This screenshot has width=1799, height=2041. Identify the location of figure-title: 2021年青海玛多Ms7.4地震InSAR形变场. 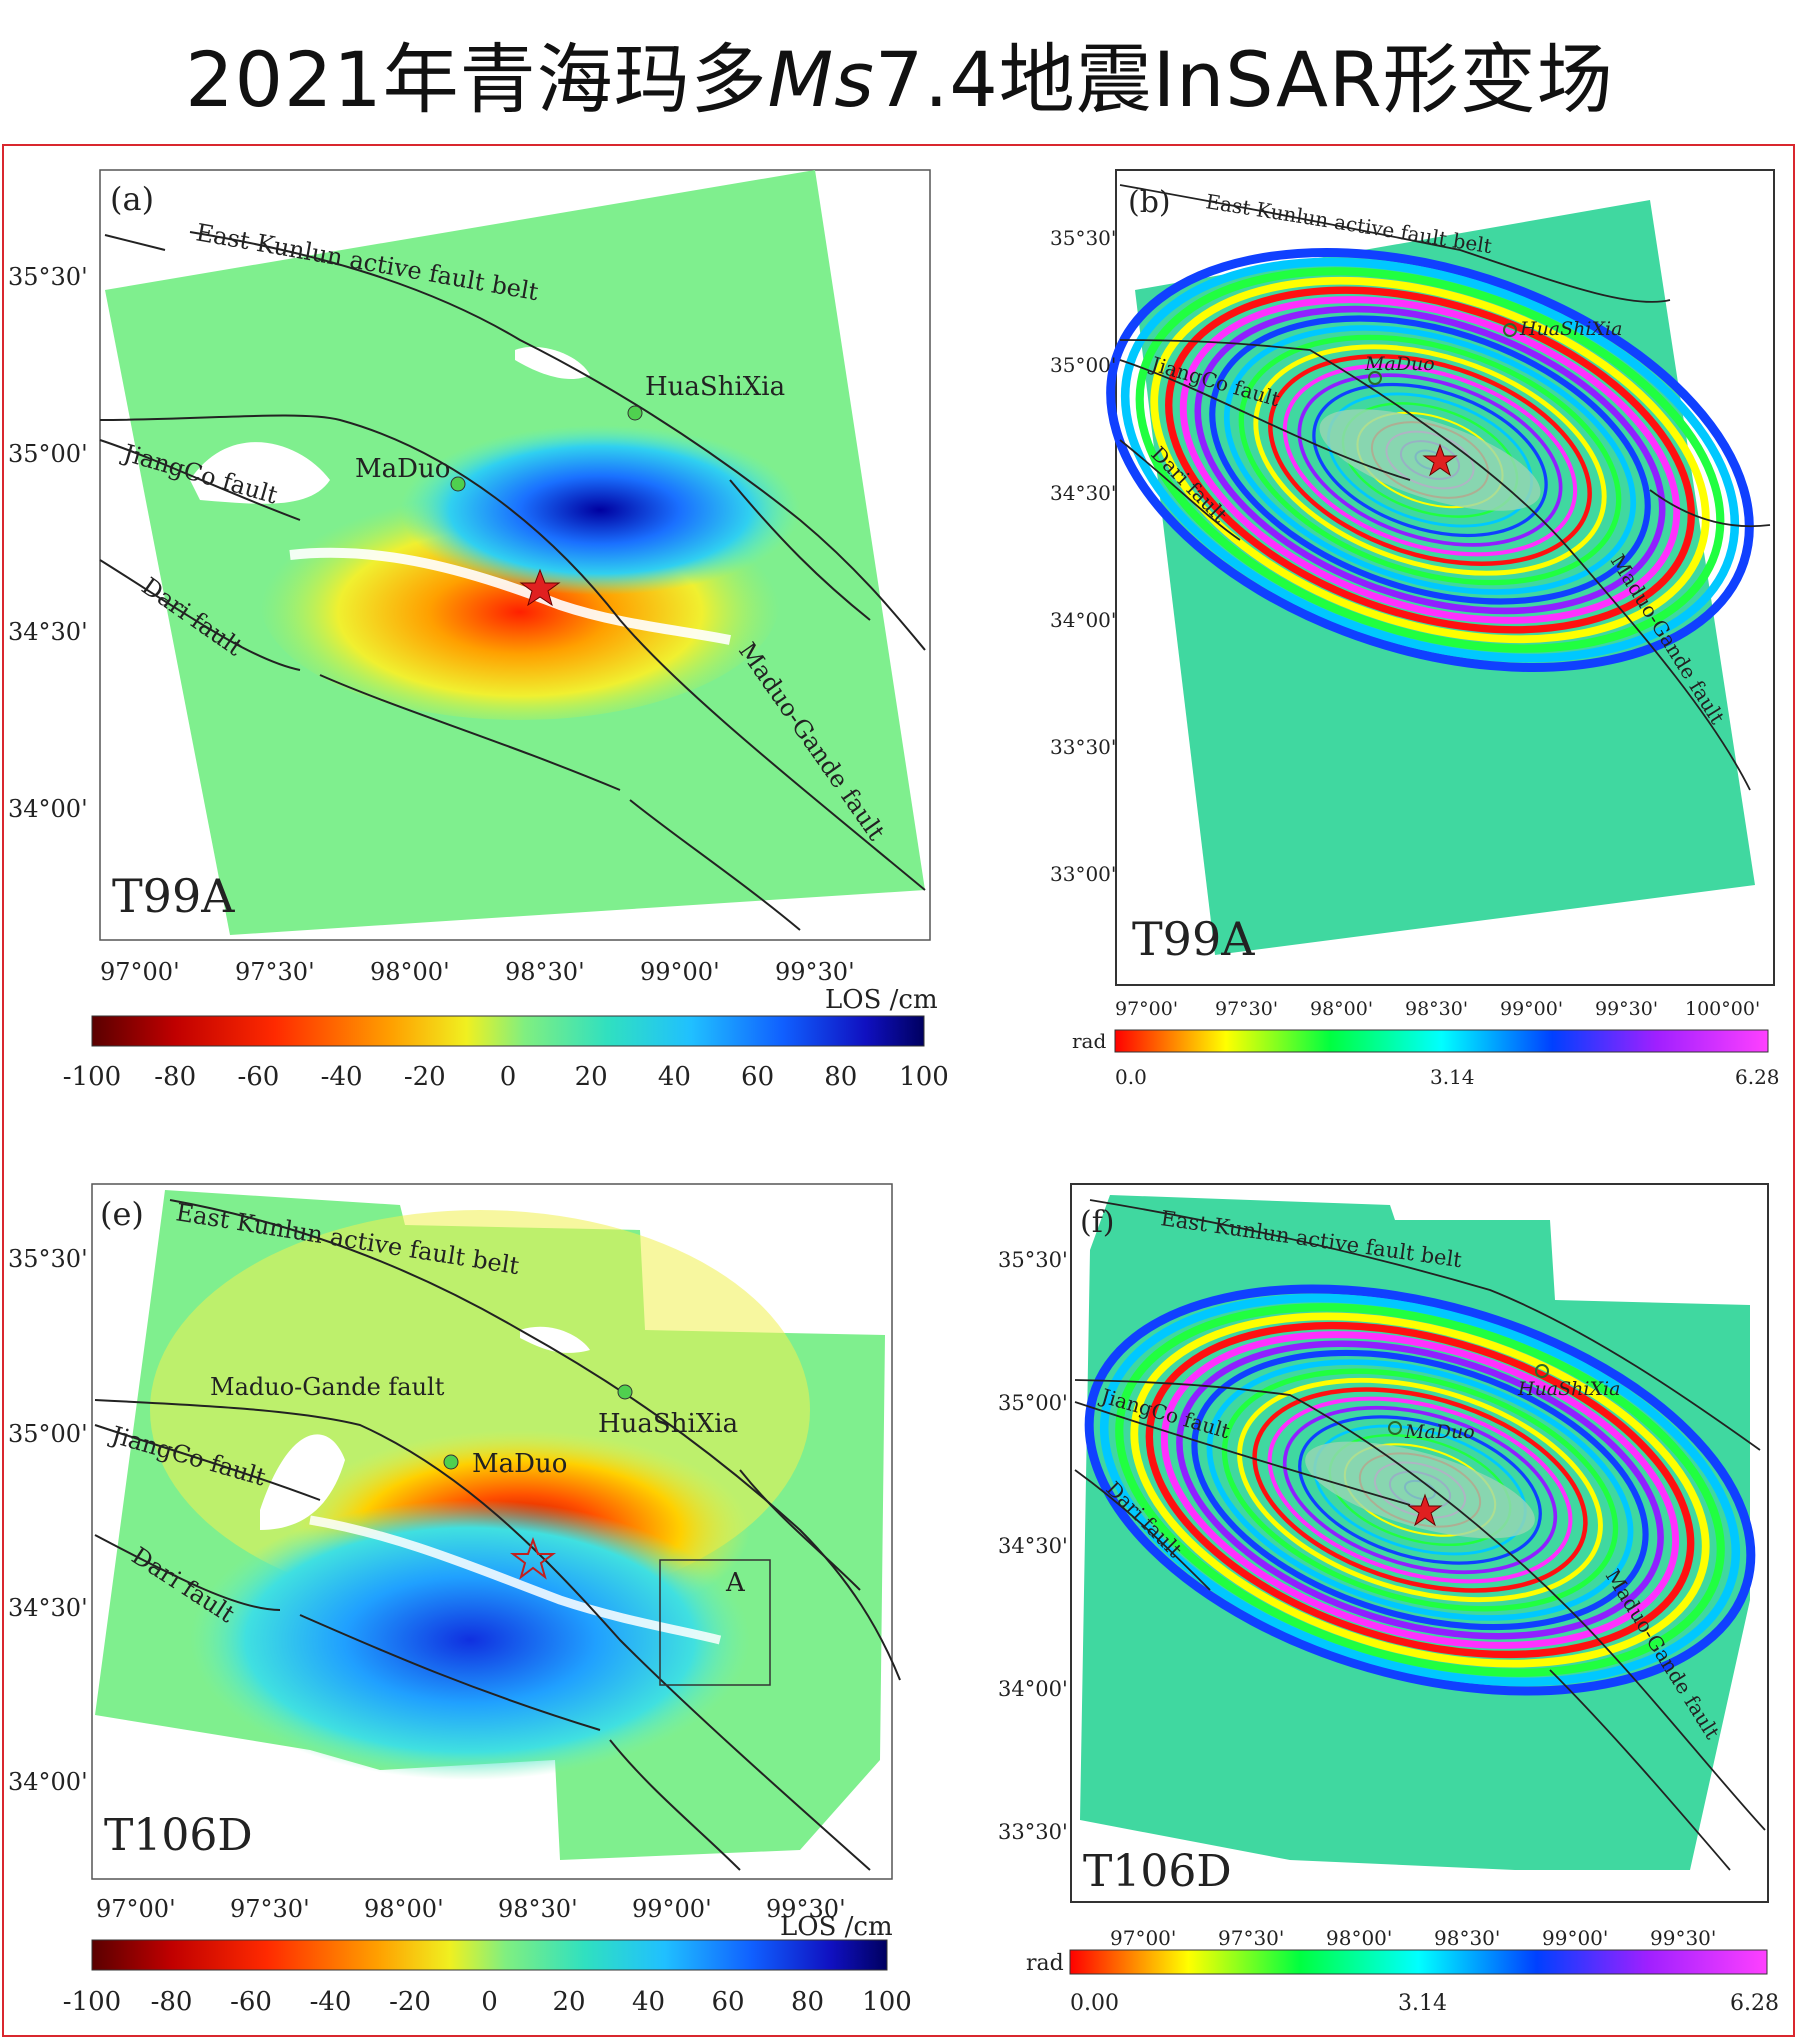
(899, 73).